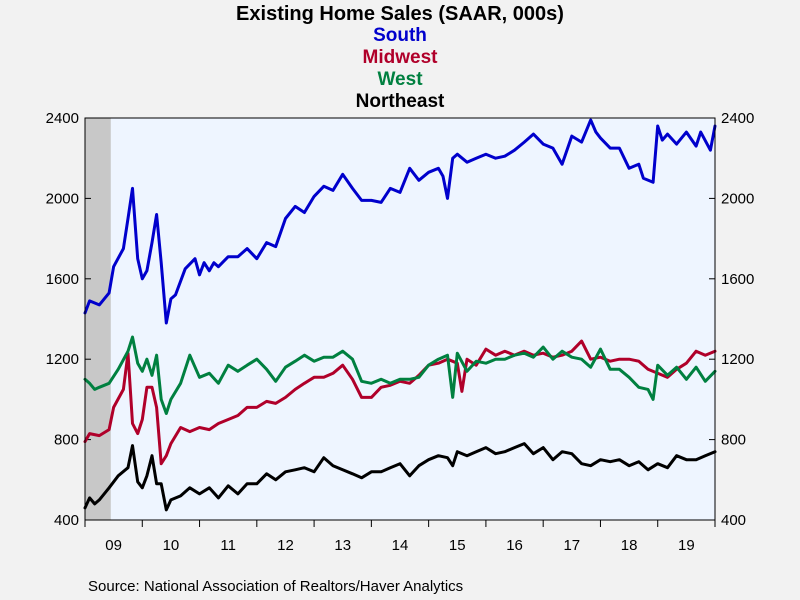  I want to click on y-tick-label-left: 1600, so click(62, 279).